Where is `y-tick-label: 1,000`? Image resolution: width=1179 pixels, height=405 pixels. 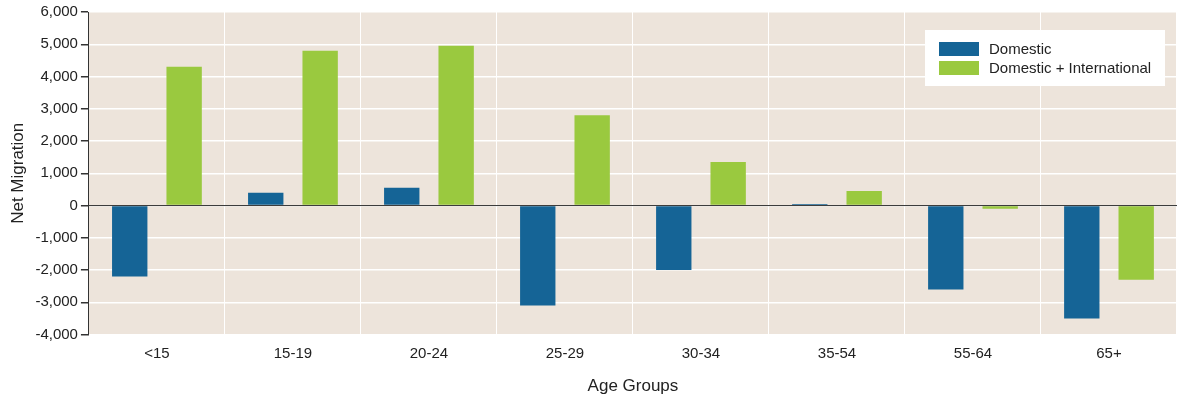
y-tick-label: 1,000 is located at coordinates (59, 172).